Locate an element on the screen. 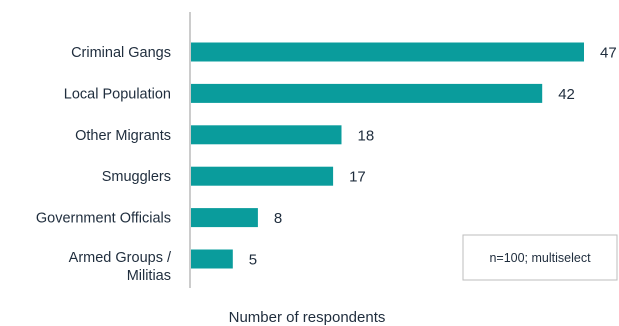 Image resolution: width=619 pixels, height=326 pixels. value-label-2: 18 is located at coordinates (366, 135).